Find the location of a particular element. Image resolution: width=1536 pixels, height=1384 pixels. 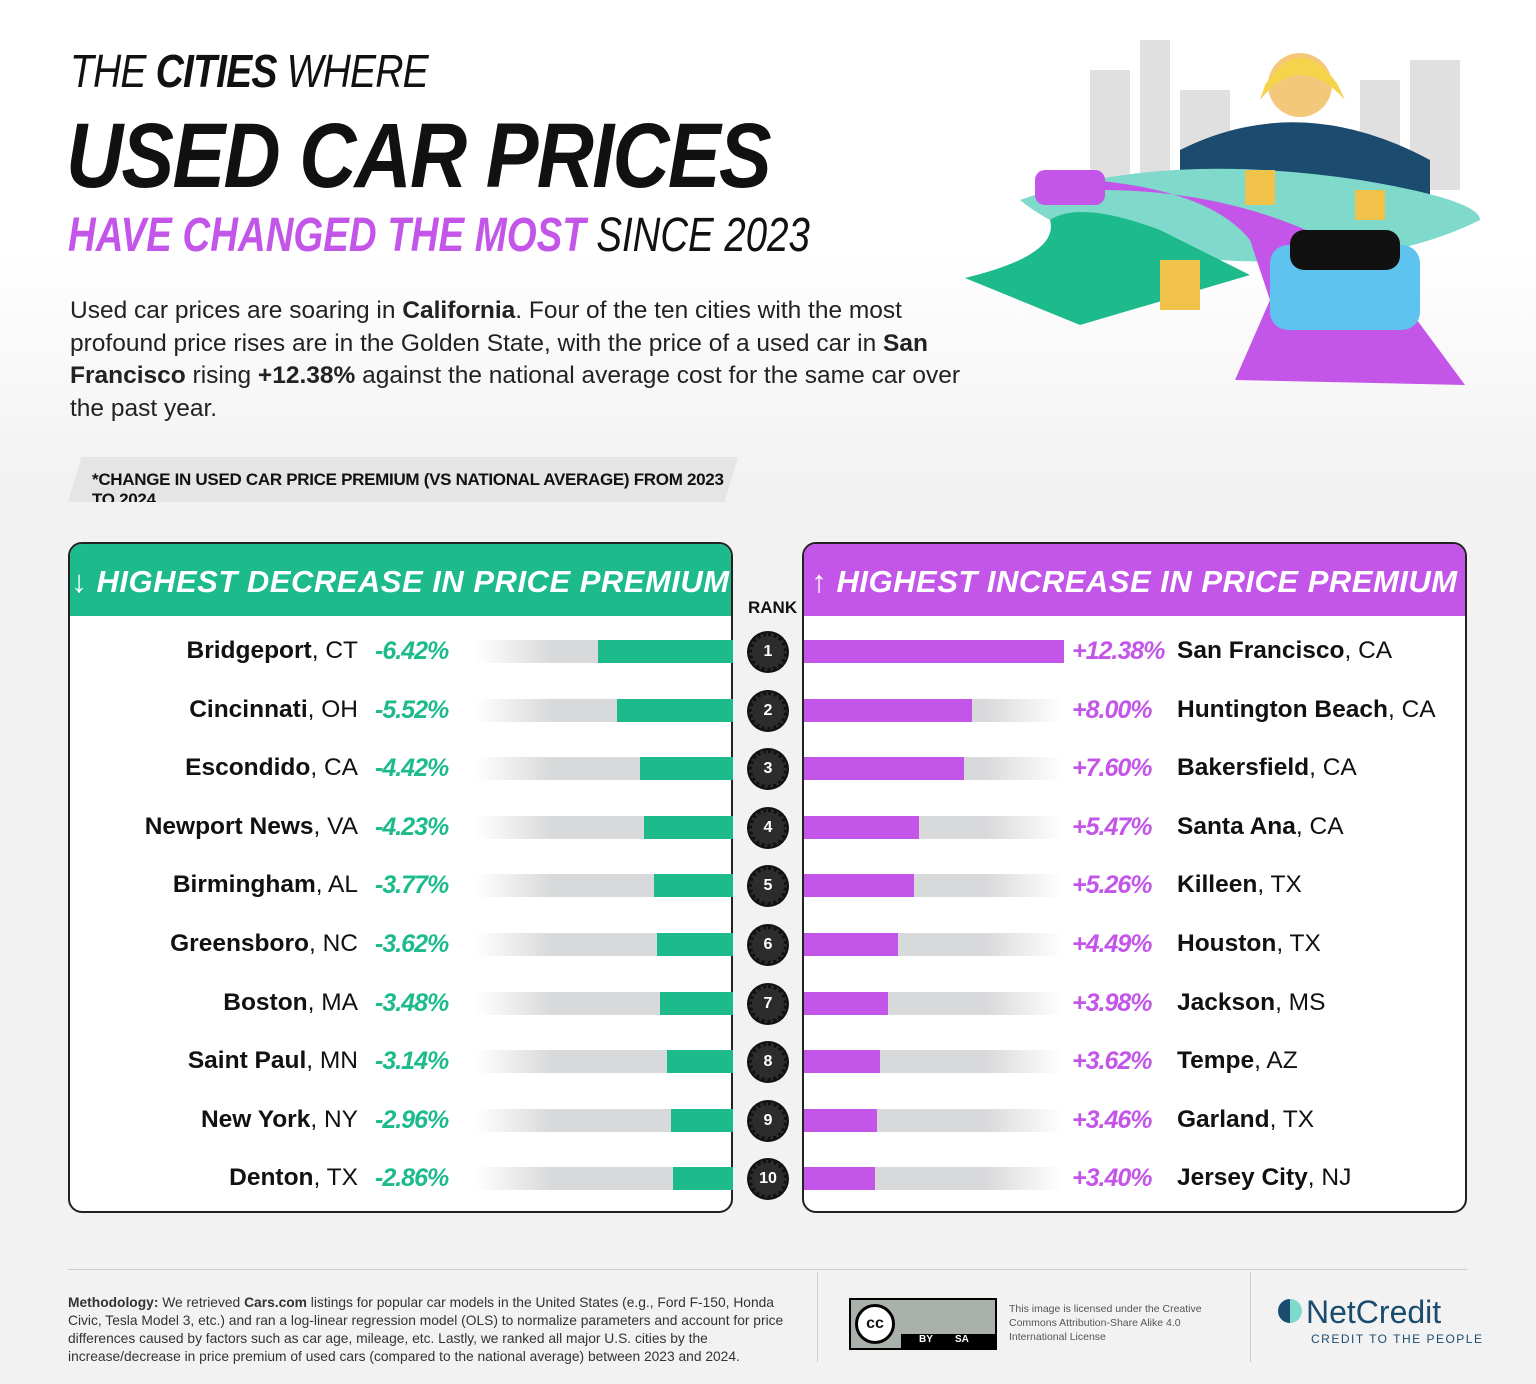

city-name: Bakersfield, CA is located at coordinates (1267, 768).